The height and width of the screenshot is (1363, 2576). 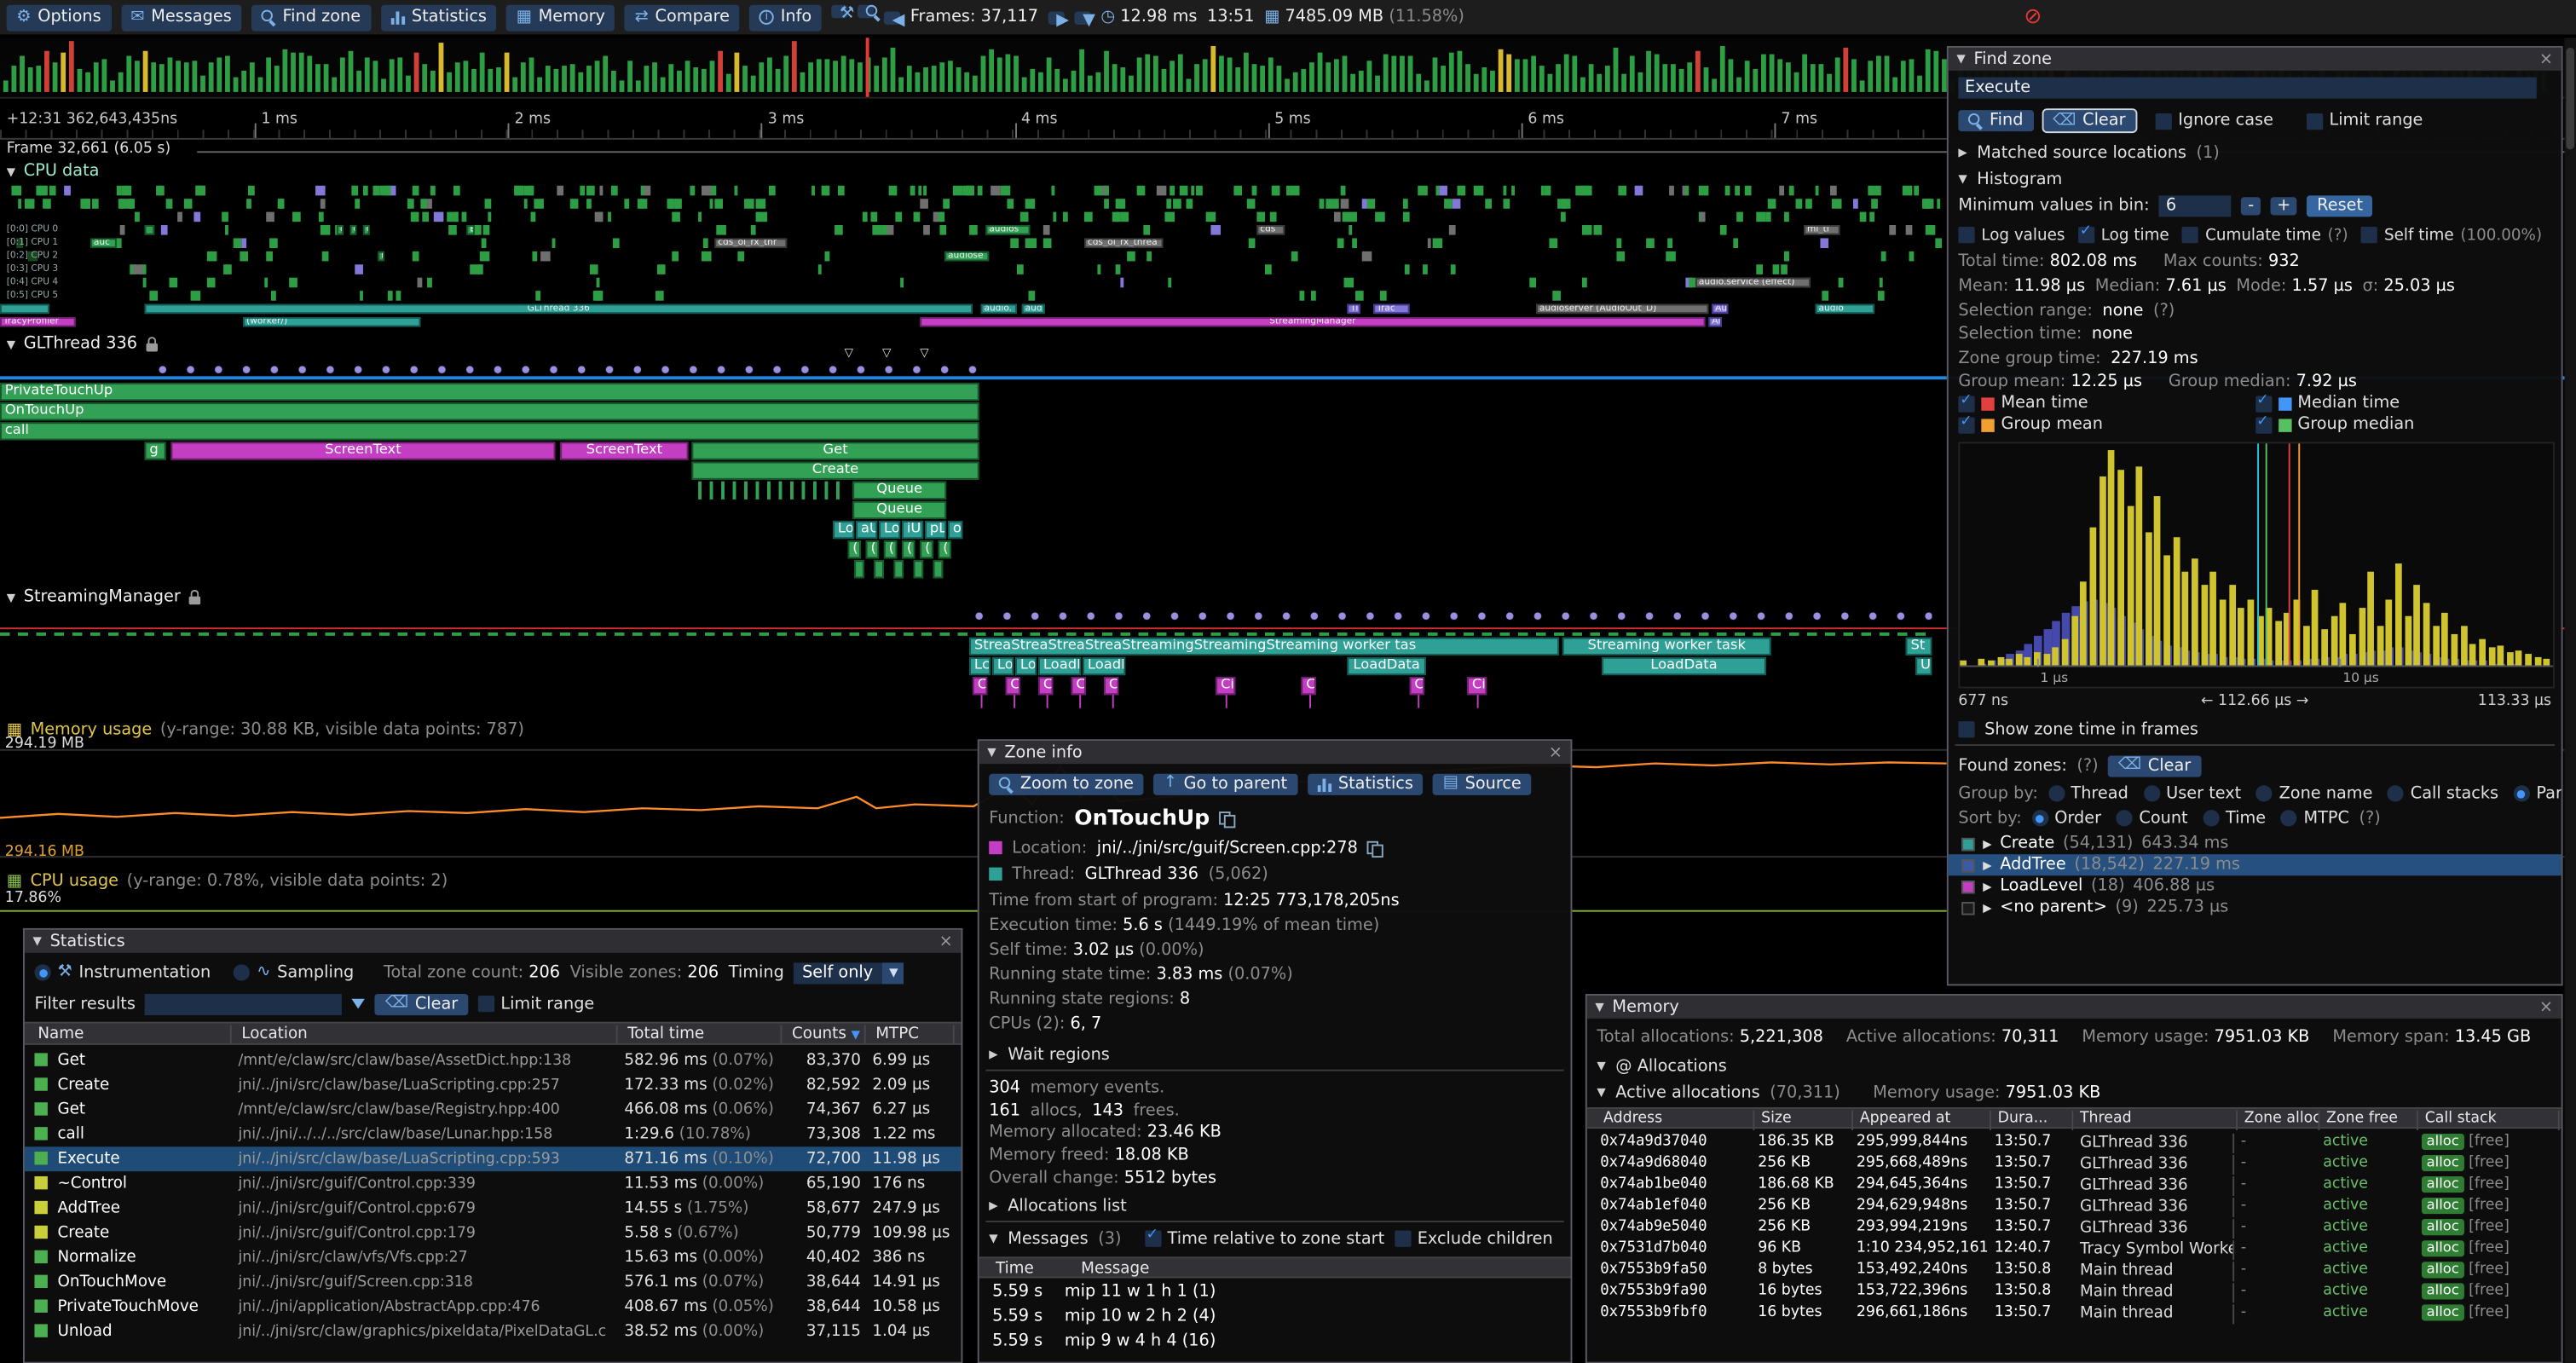 What do you see at coordinates (558, 309) in the screenshot?
I see `cpu-zone-segment: GLThread 336` at bounding box center [558, 309].